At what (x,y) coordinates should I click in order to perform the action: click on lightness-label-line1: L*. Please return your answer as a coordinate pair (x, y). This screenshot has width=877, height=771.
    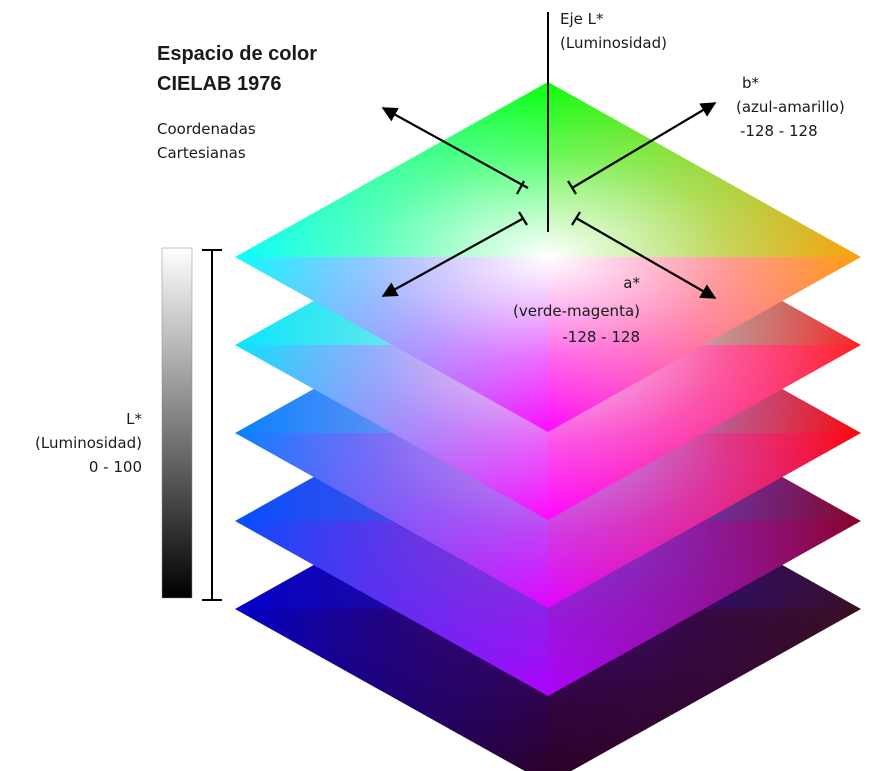
    Looking at the image, I should click on (134, 419).